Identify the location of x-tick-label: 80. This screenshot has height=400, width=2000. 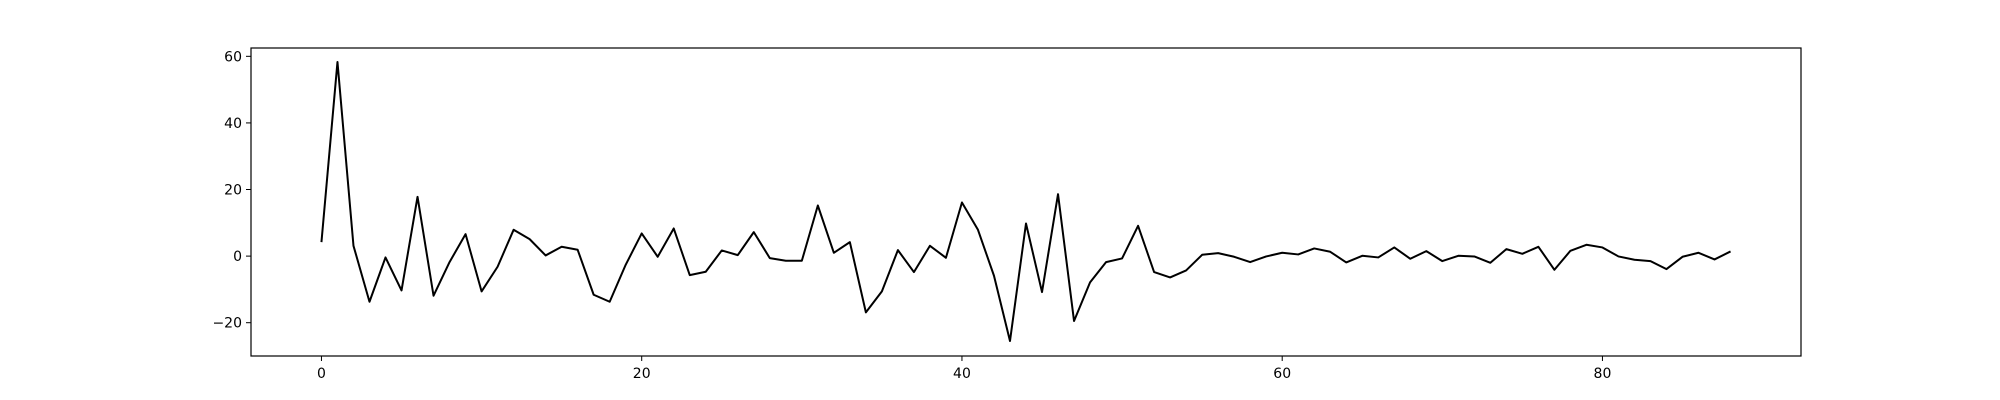
(1603, 374).